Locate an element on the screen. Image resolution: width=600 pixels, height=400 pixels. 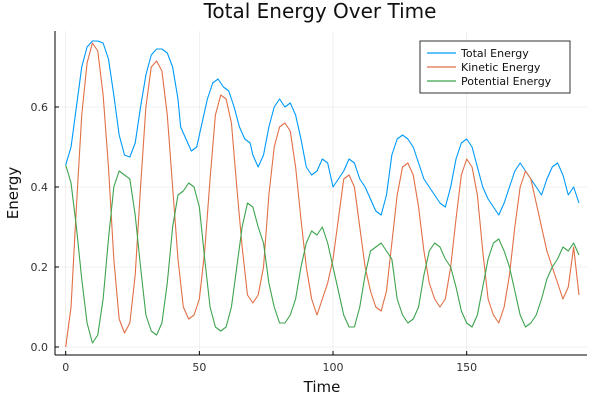
legend-label-2: Potential Energy is located at coordinates (506, 81).